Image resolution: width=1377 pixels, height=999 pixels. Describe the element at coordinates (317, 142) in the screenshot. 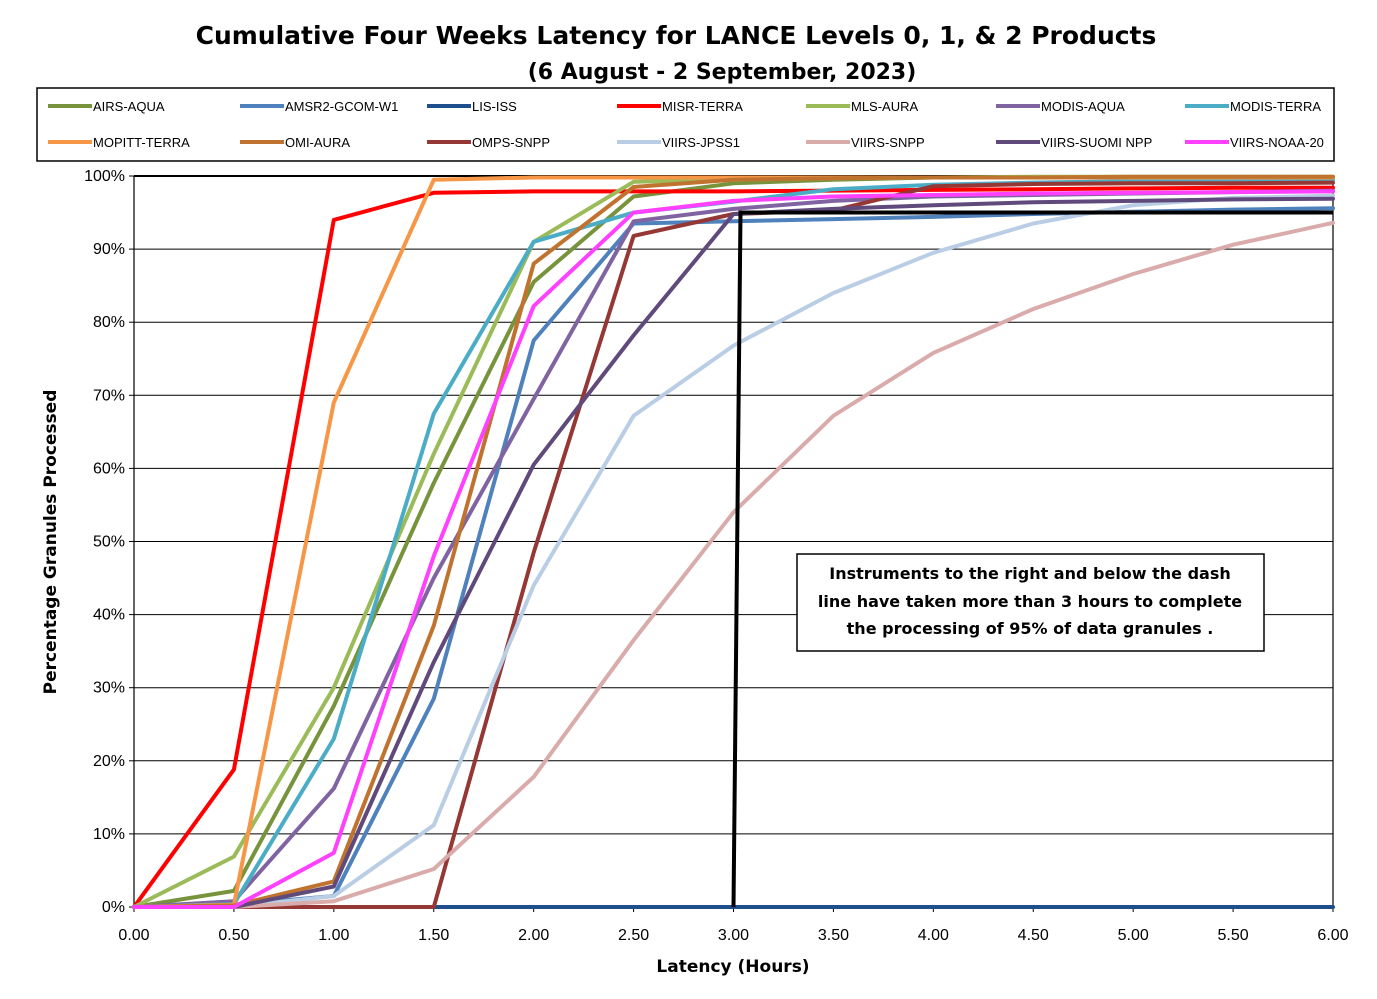

I see `legend-label-omi-aura: OMI-AURA` at that location.